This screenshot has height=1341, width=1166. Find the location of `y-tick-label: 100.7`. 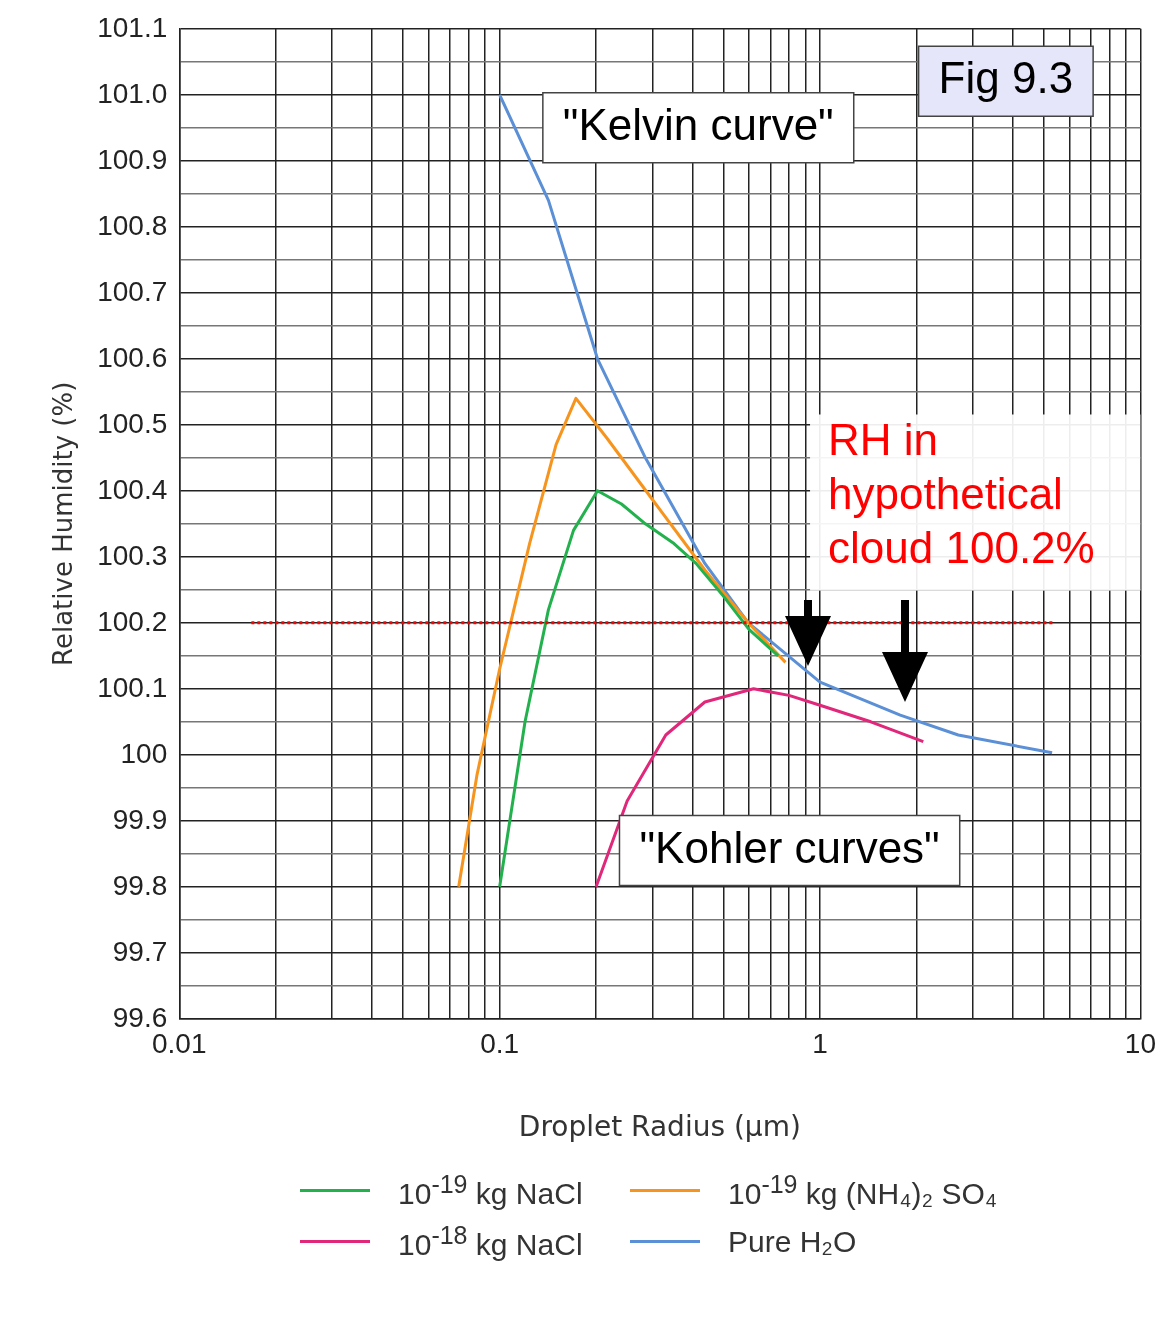

y-tick-label: 100.7 is located at coordinates (132, 291).